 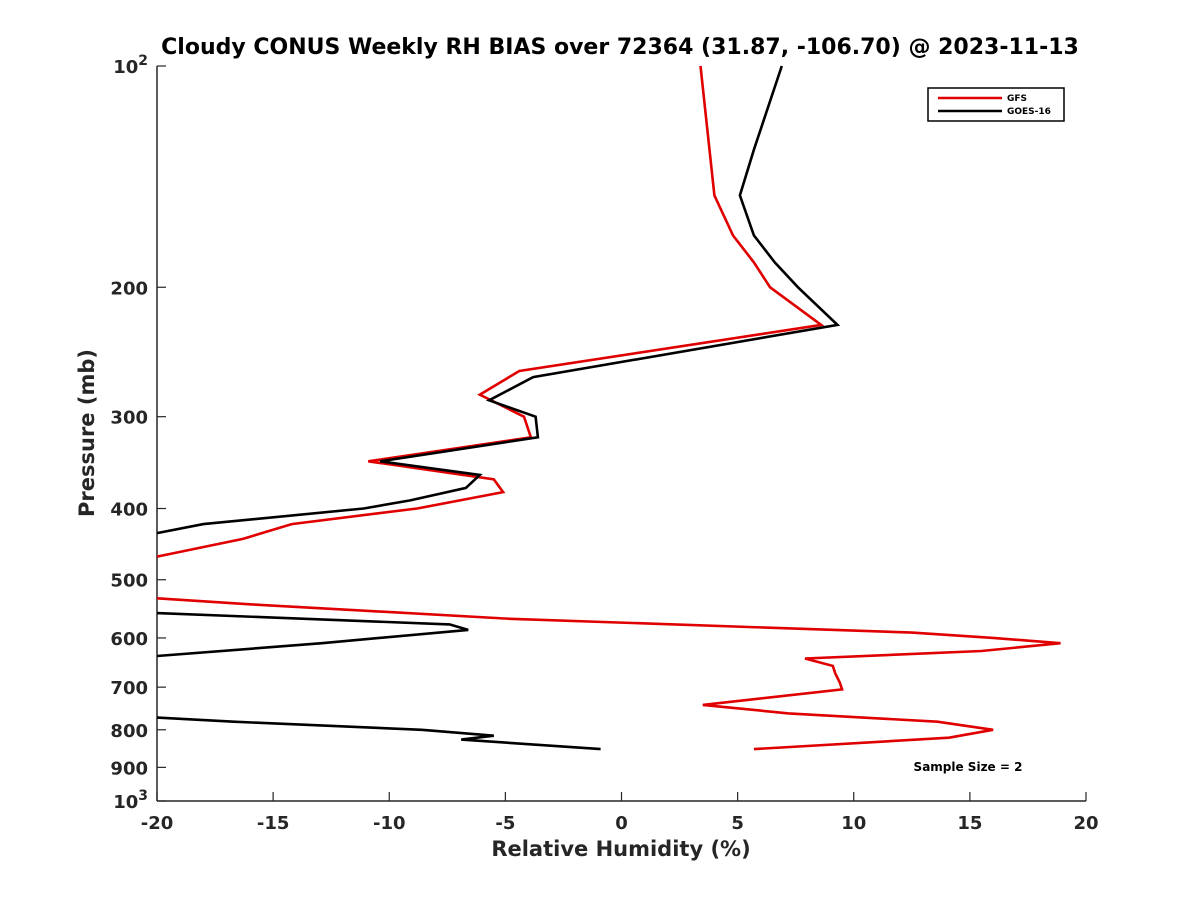 What do you see at coordinates (157, 823) in the screenshot?
I see `x-tick-label: -20` at bounding box center [157, 823].